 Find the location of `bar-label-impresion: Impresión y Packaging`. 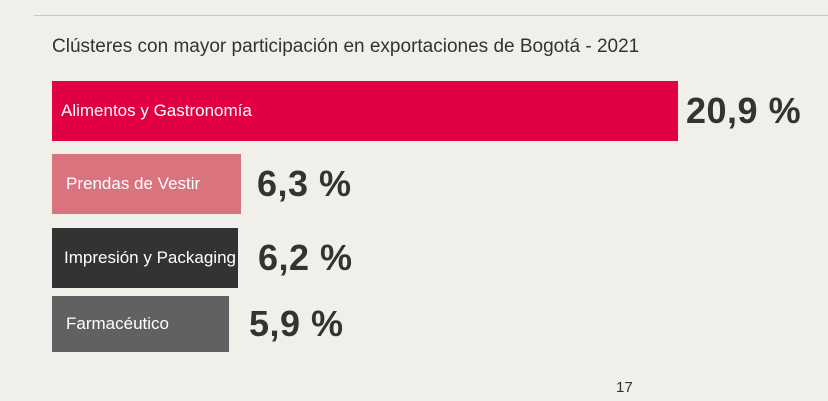

bar-label-impresion: Impresión y Packaging is located at coordinates (150, 257).